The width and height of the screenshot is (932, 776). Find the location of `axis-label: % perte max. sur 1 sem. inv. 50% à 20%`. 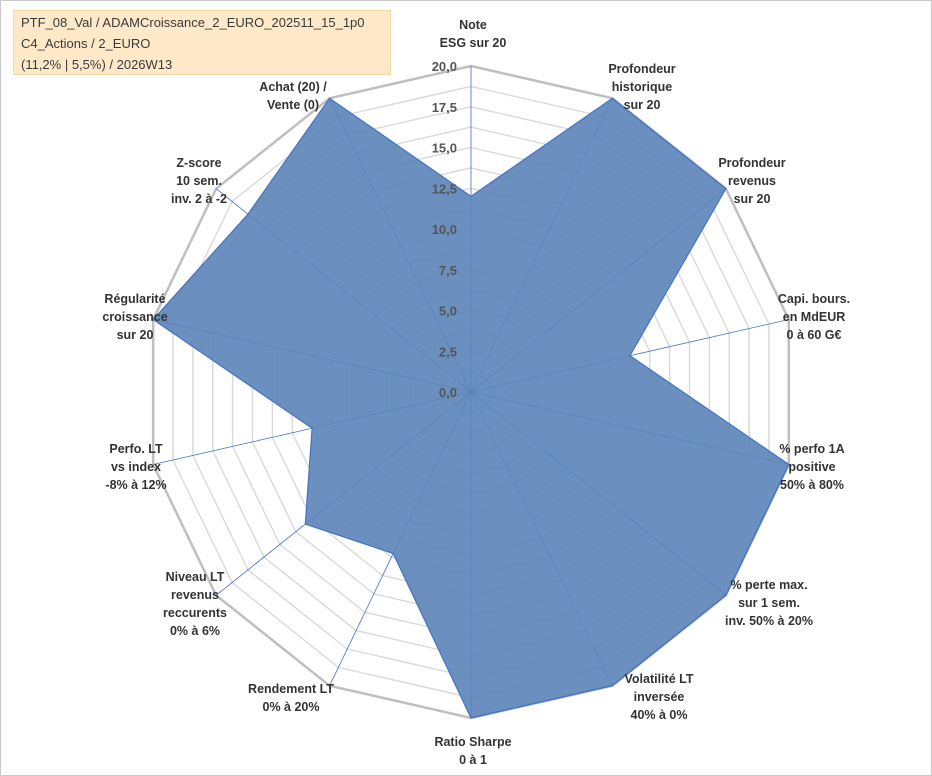

axis-label: % perte max. sur 1 sem. inv. 50% à 20% is located at coordinates (769, 603).